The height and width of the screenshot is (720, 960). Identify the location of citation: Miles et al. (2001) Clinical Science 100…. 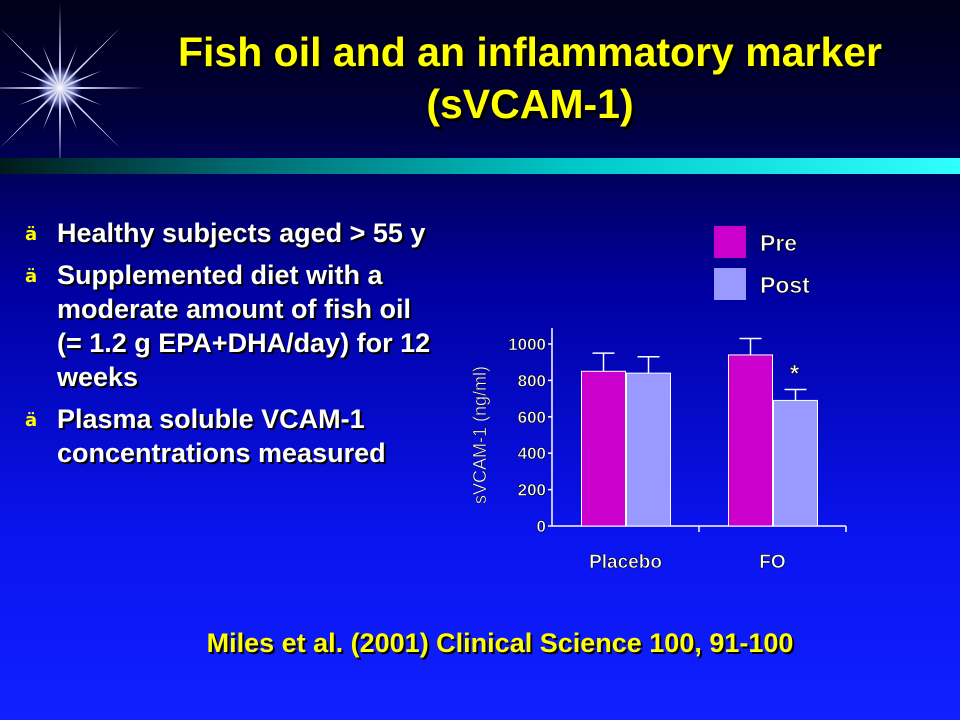
(500, 643).